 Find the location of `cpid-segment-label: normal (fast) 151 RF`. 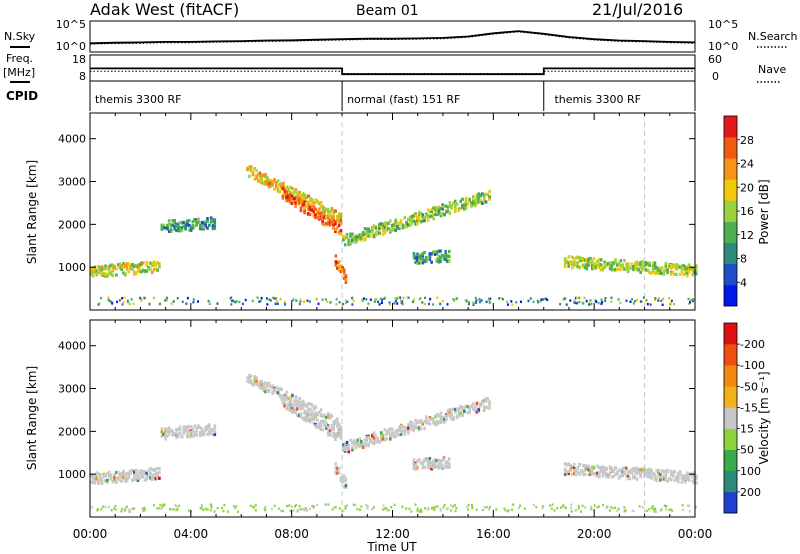

cpid-segment-label: normal (fast) 151 RF is located at coordinates (403, 99).